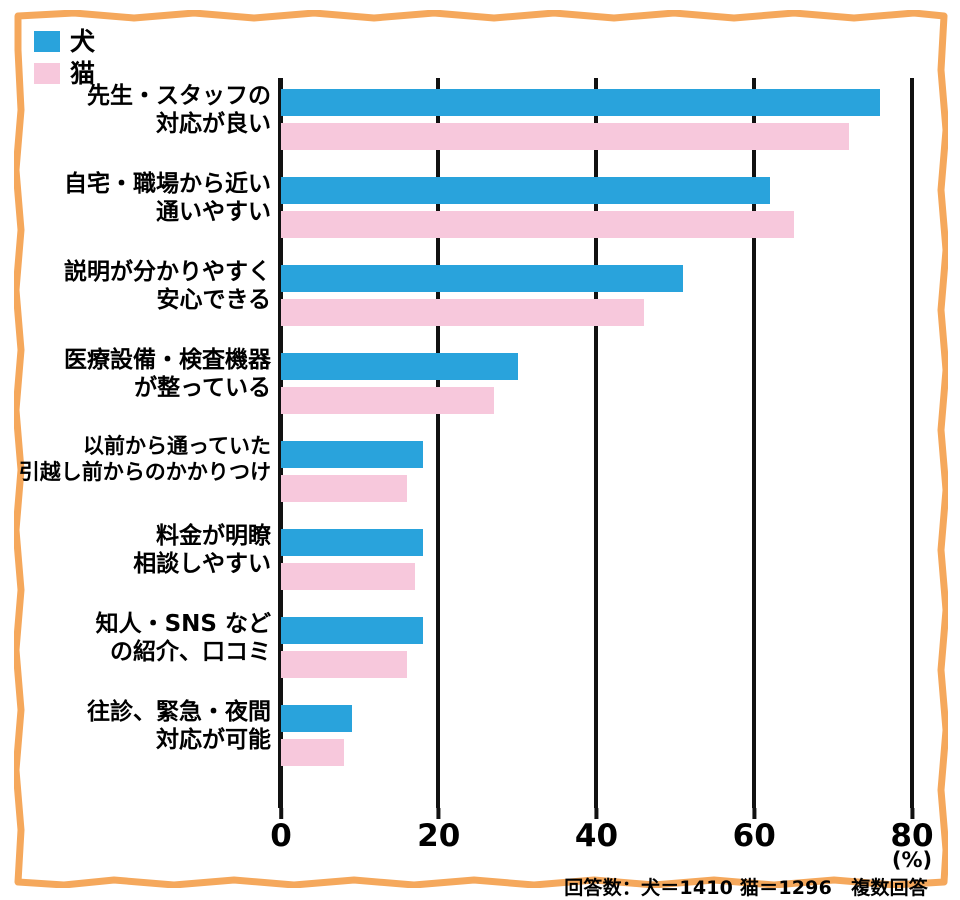 The width and height of the screenshot is (960, 900). What do you see at coordinates (202, 388) in the screenshot?
I see `category-label-line2: が整っている` at bounding box center [202, 388].